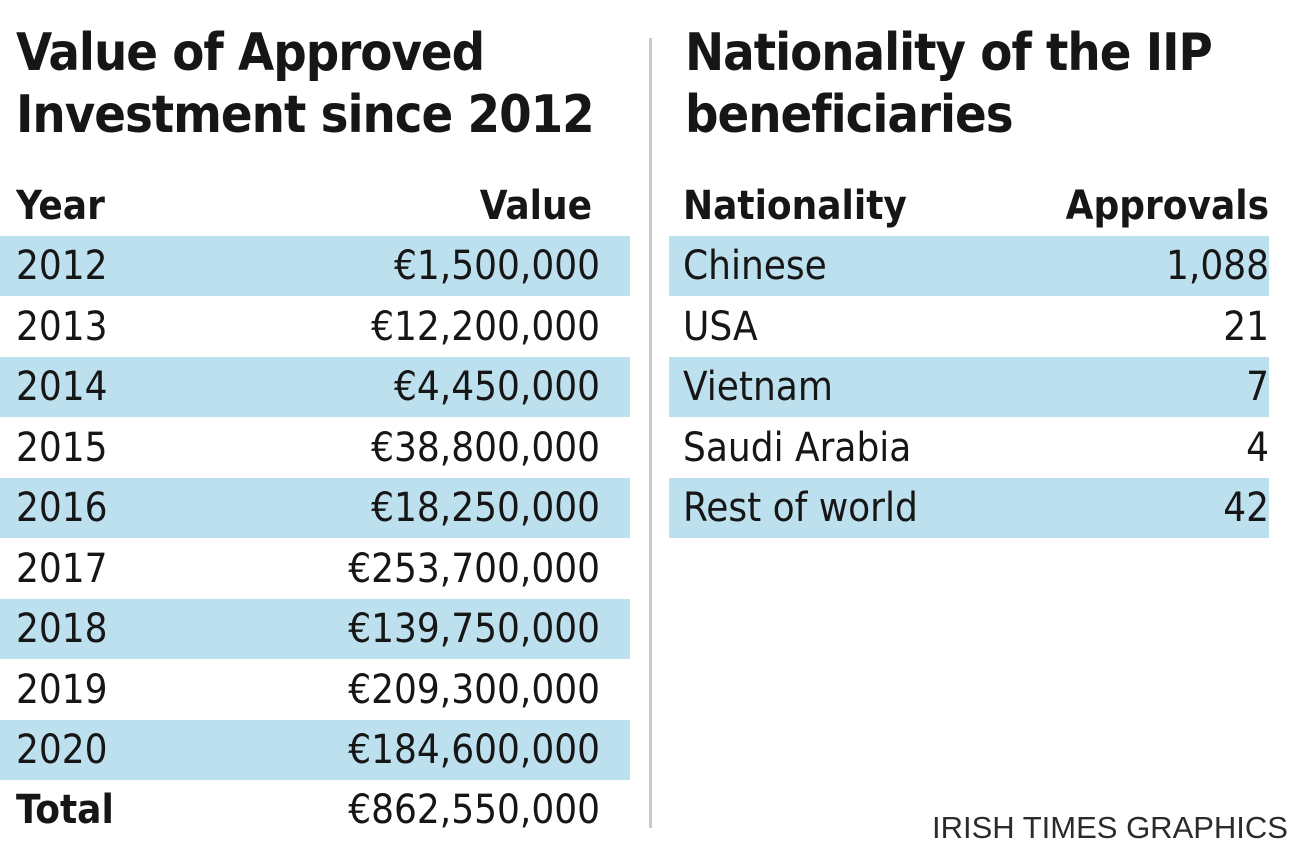 This screenshot has height=858, width=1296. Describe the element at coordinates (315, 810) in the screenshot. I see `investment-total-row: Total €862,550,000` at that location.